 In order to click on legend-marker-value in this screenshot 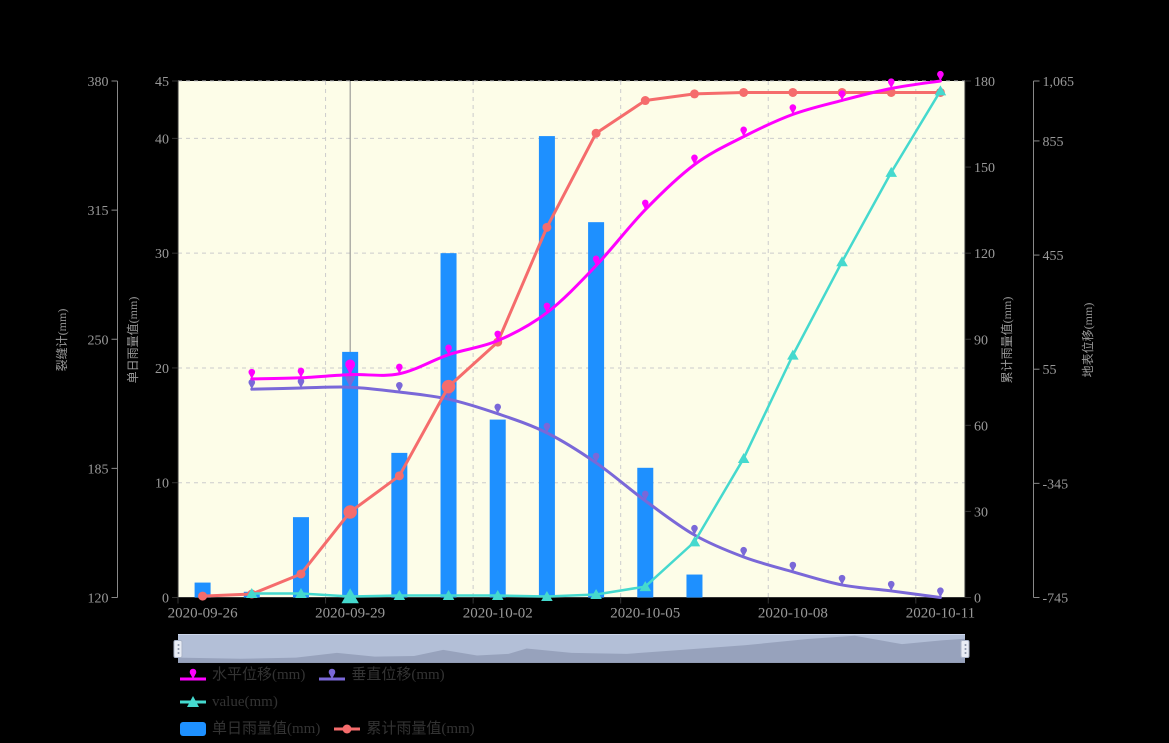, I will do `click(193, 701)`.